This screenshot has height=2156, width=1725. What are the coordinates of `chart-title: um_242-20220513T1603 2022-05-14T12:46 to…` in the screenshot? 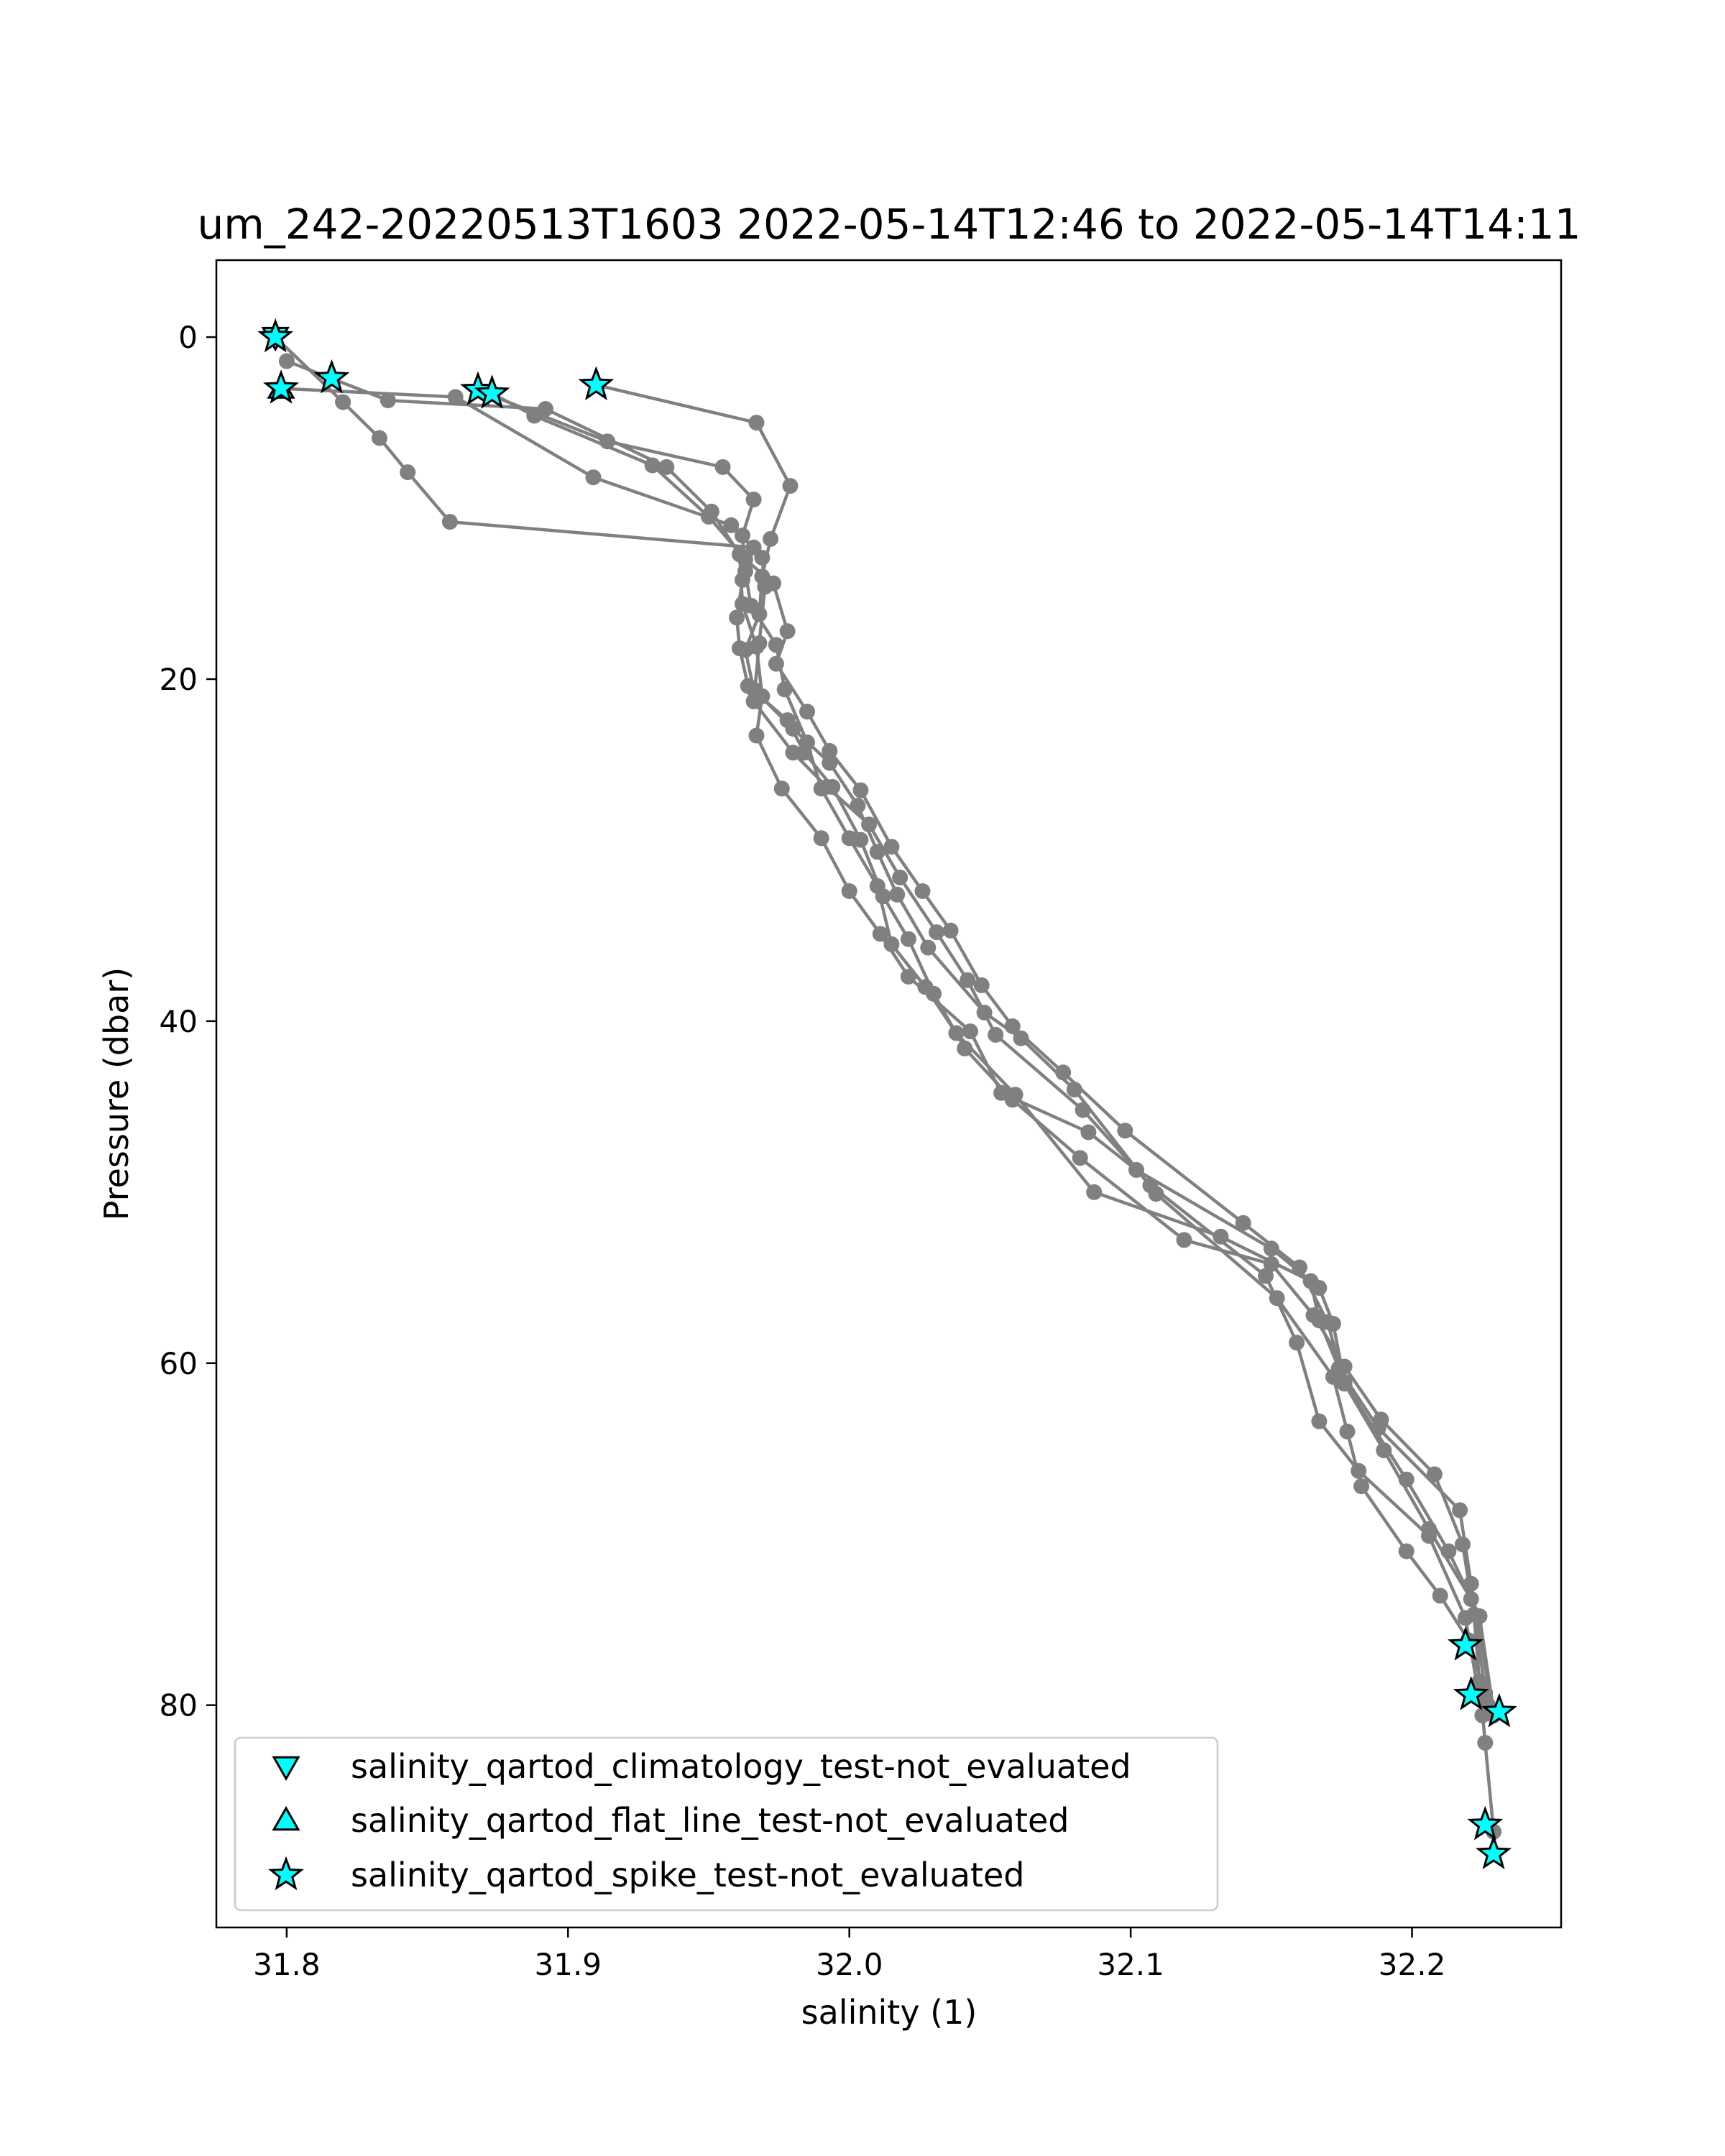 It's located at (889, 224).